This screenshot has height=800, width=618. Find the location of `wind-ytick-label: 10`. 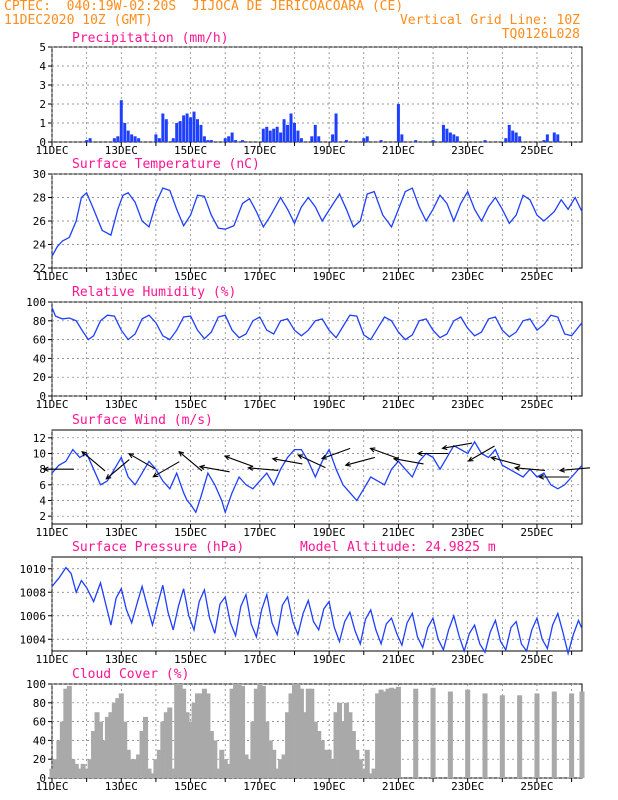

wind-ytick-label: 10 is located at coordinates (39, 454).